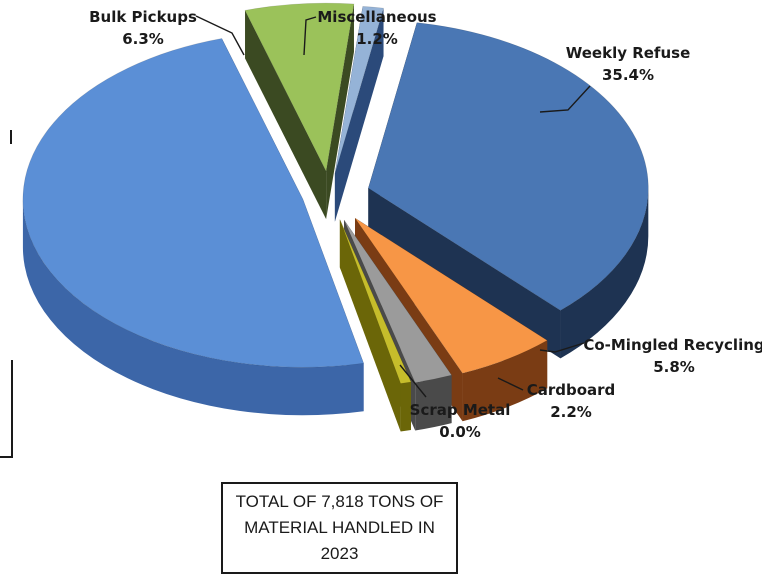 Image resolution: width=762 pixels, height=578 pixels. I want to click on slice-bulk-pickups-top, so click(299, 87).